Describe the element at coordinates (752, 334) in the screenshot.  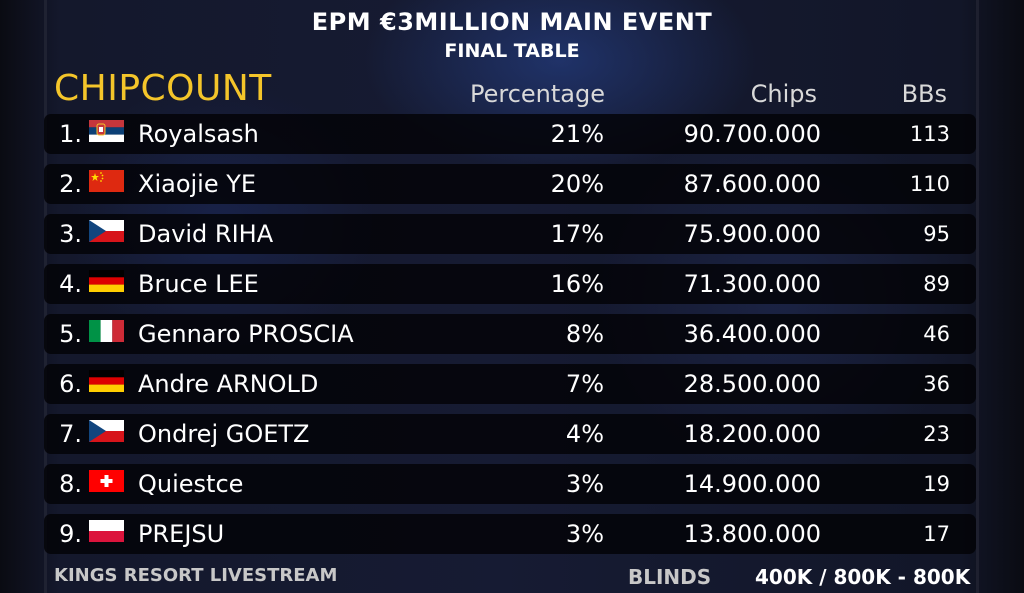
I see `player-chips: 36.400.000` at that location.